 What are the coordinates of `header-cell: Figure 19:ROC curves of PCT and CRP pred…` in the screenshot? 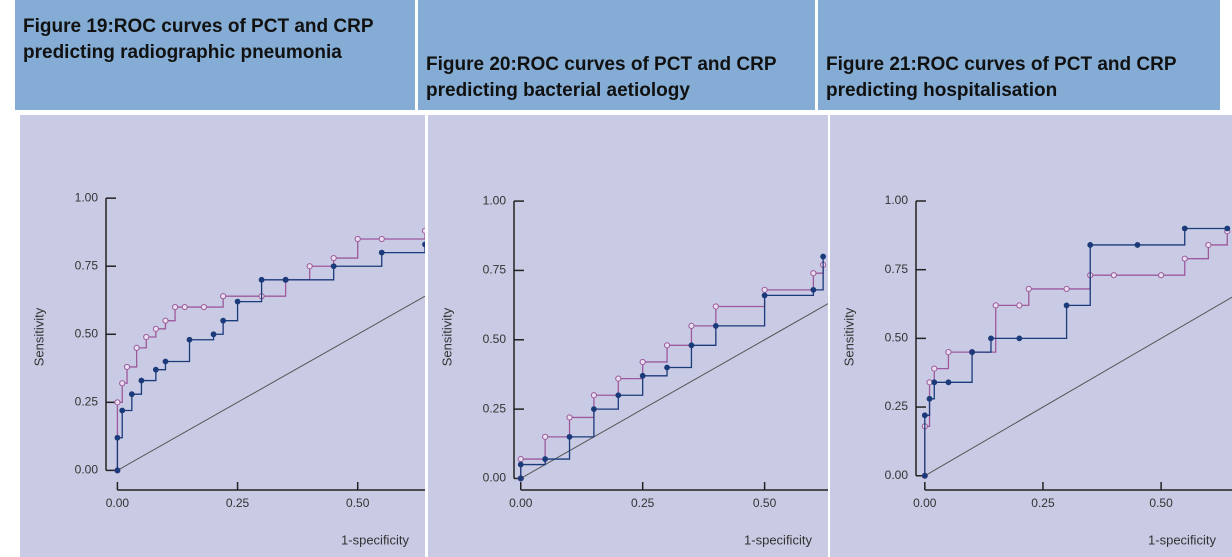 It's located at (215, 55).